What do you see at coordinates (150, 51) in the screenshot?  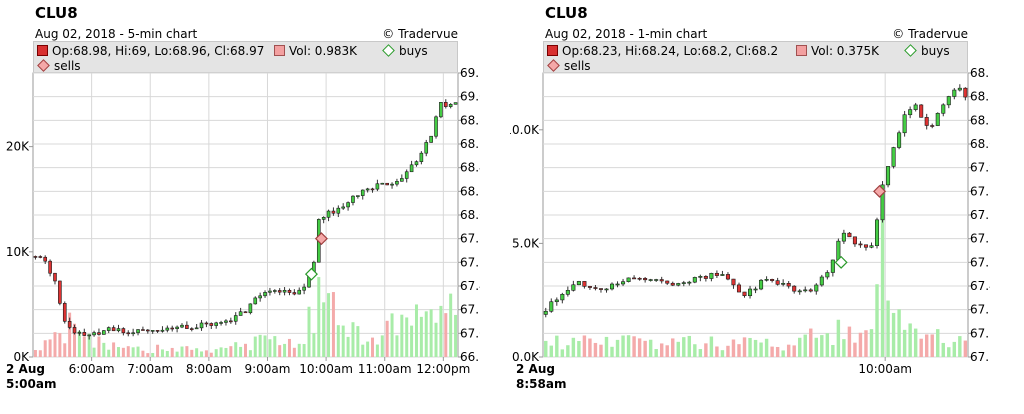 I see `legend-ohlc: Op:68.98, Hi:69, Lo:68.96, Cl:68.97` at bounding box center [150, 51].